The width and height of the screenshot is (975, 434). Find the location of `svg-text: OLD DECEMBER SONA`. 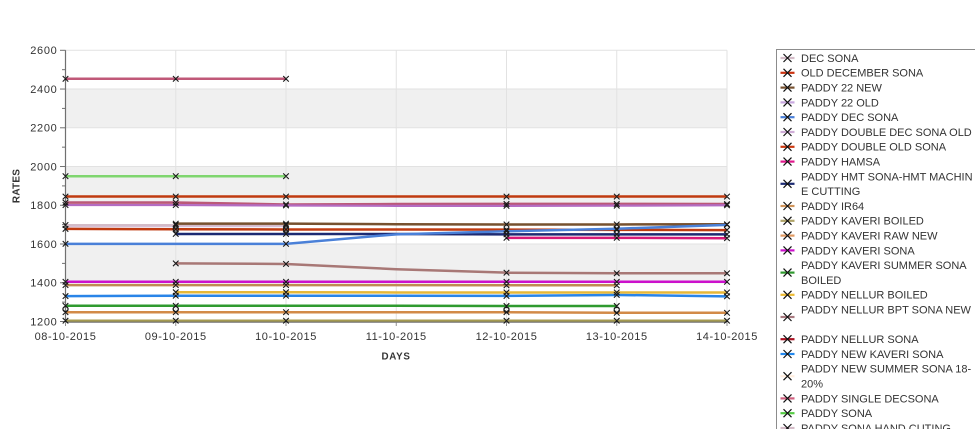

svg-text: OLD DECEMBER SONA is located at coordinates (862, 74).